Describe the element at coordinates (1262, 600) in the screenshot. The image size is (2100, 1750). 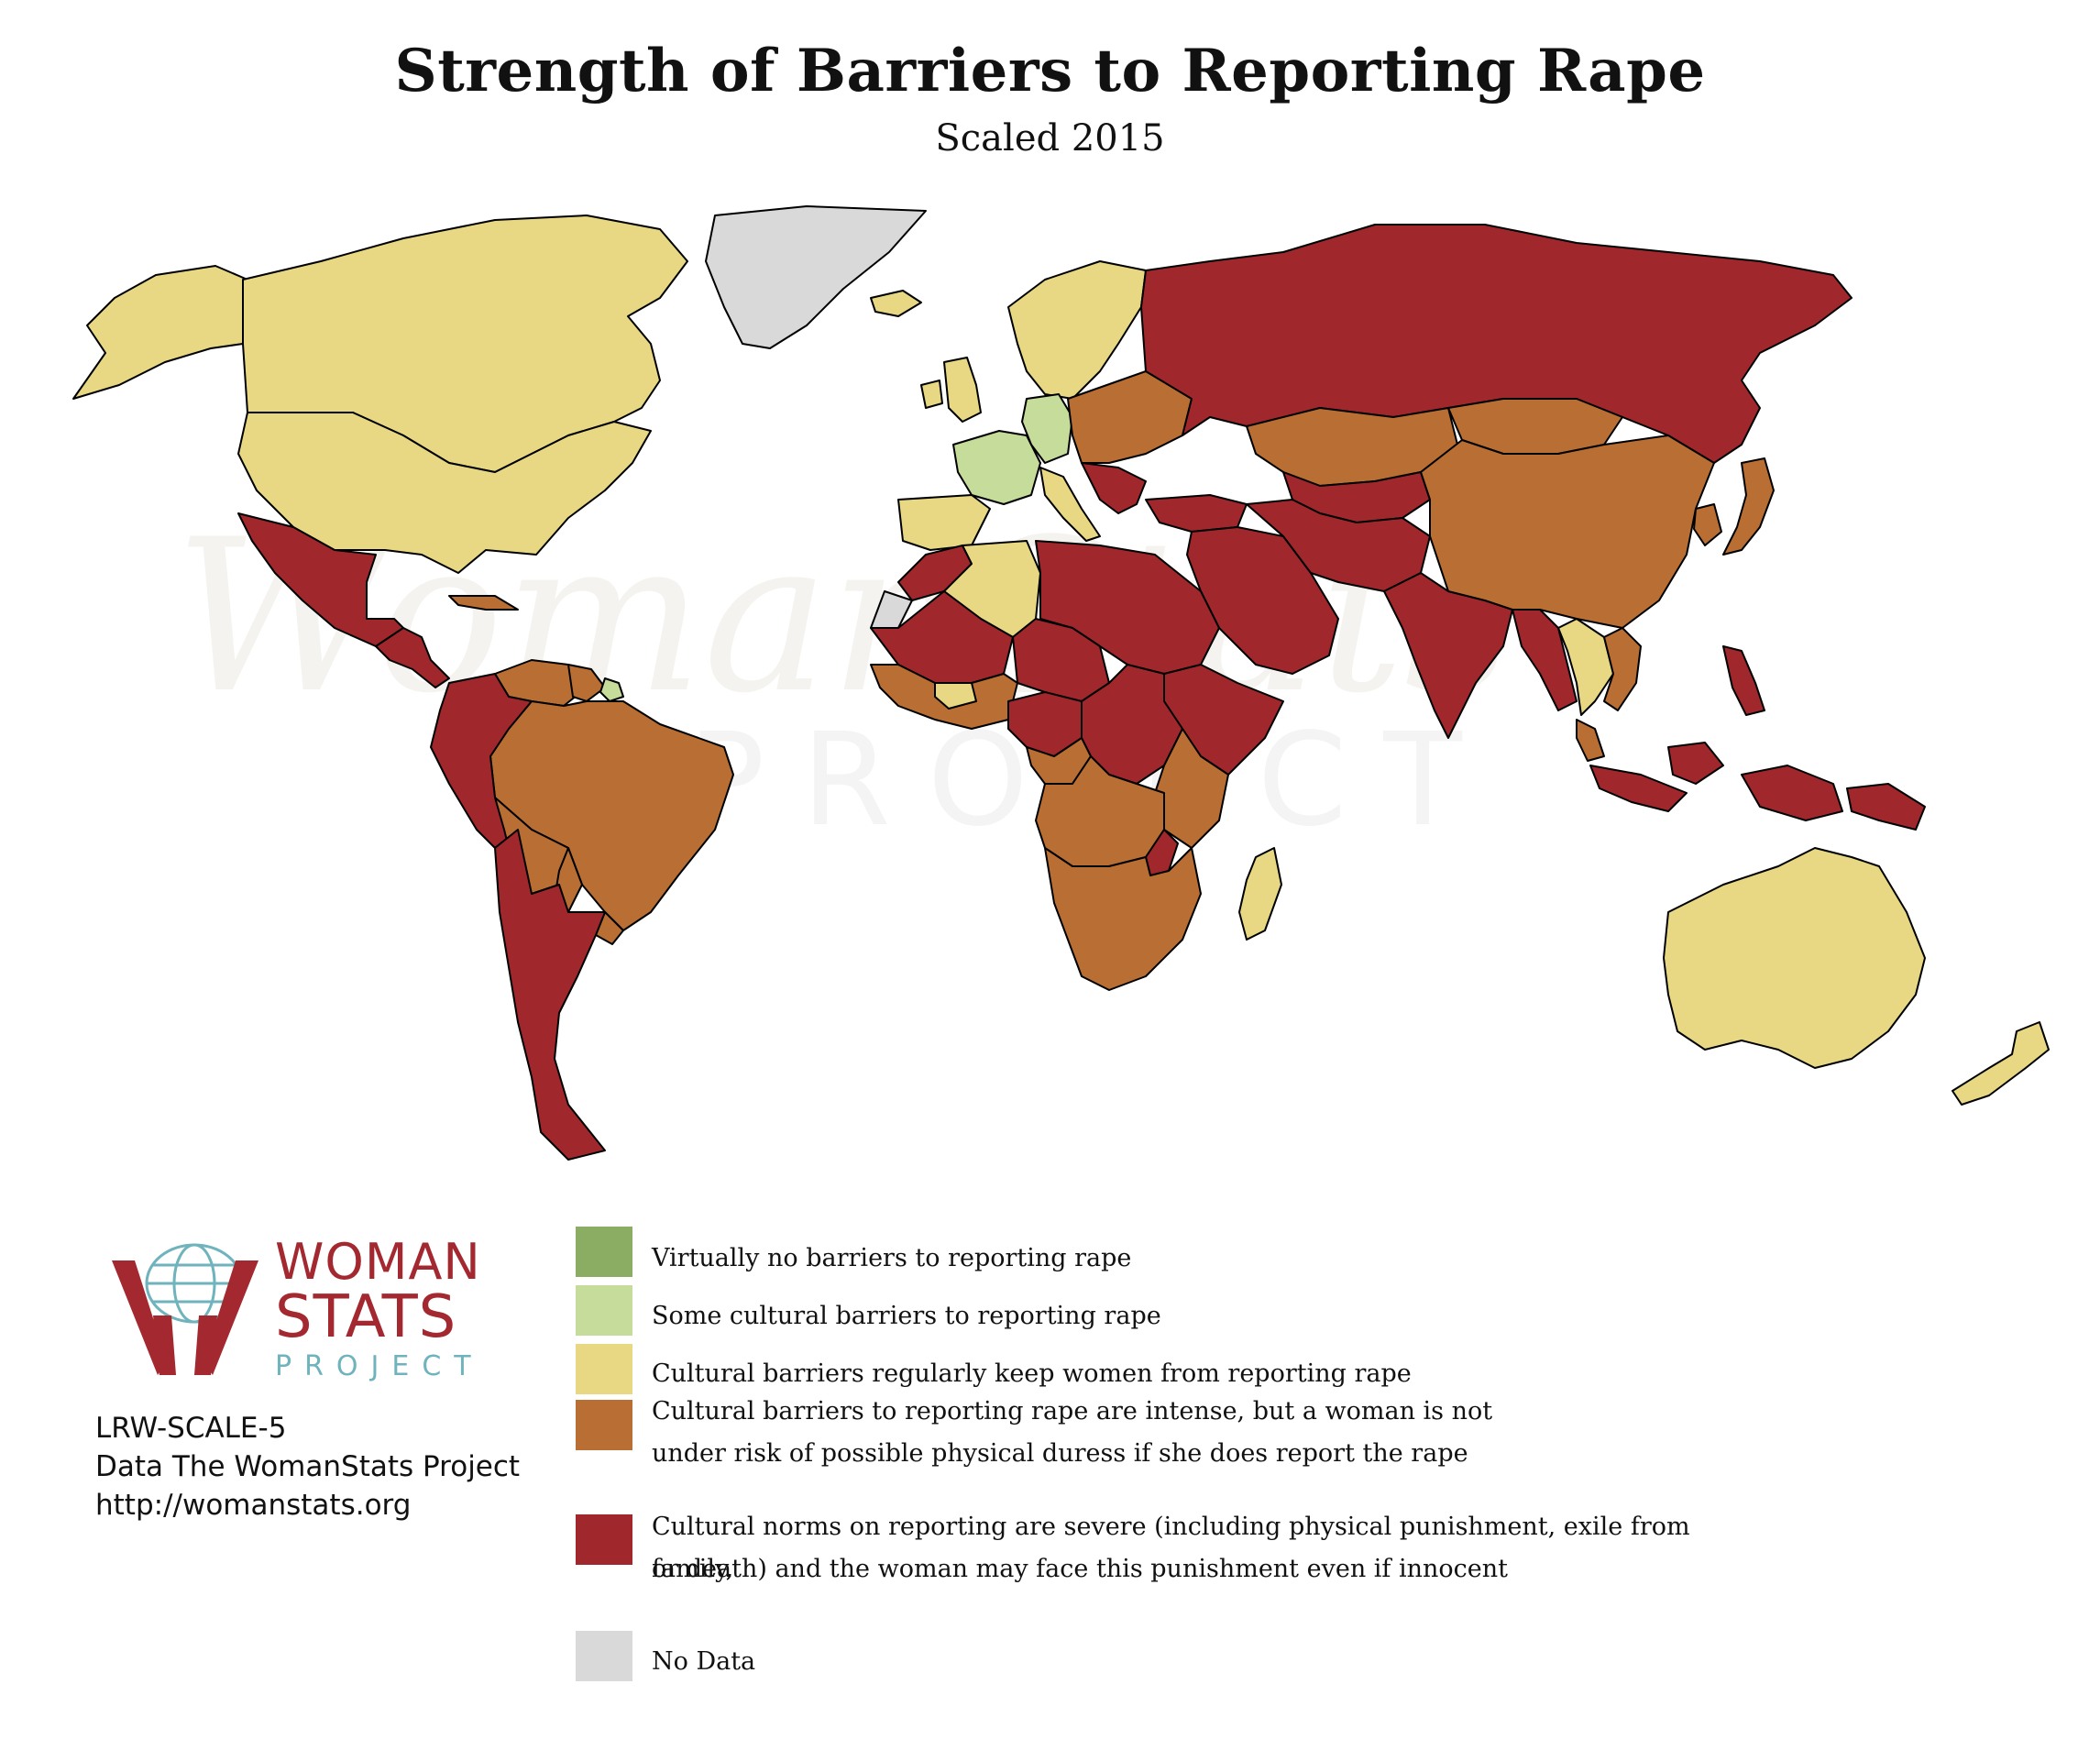
I see `region-middle-east` at that location.